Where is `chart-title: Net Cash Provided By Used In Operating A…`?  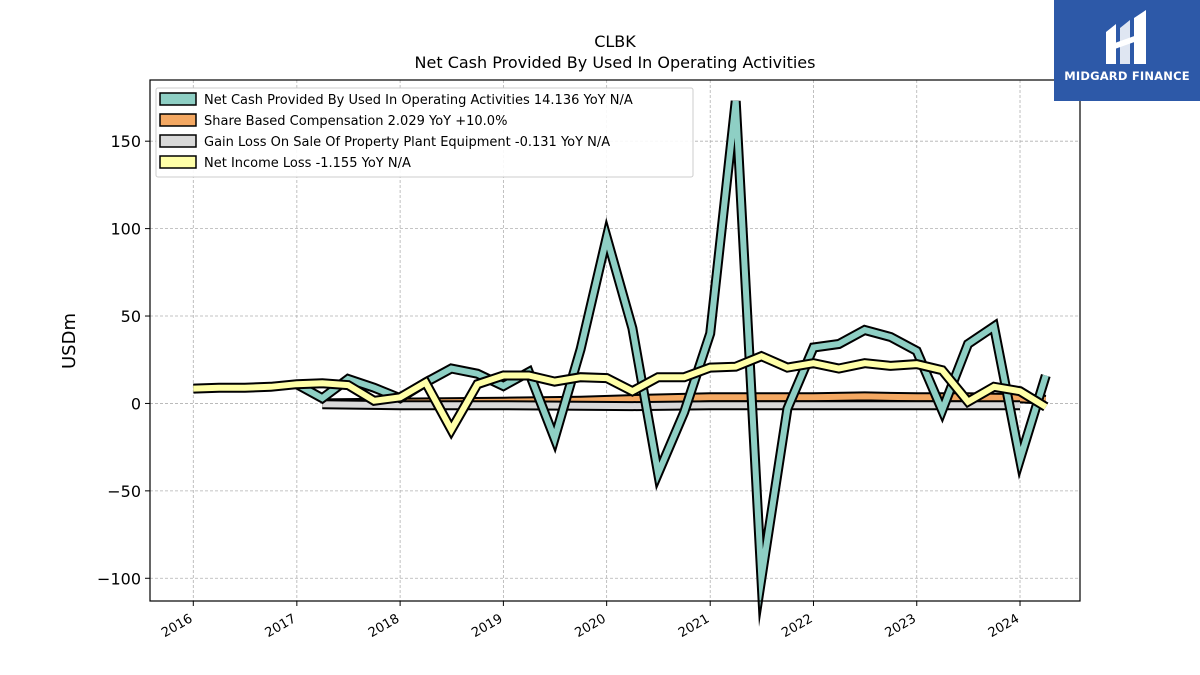
chart-title: Net Cash Provided By Used In Operating A… is located at coordinates (615, 62).